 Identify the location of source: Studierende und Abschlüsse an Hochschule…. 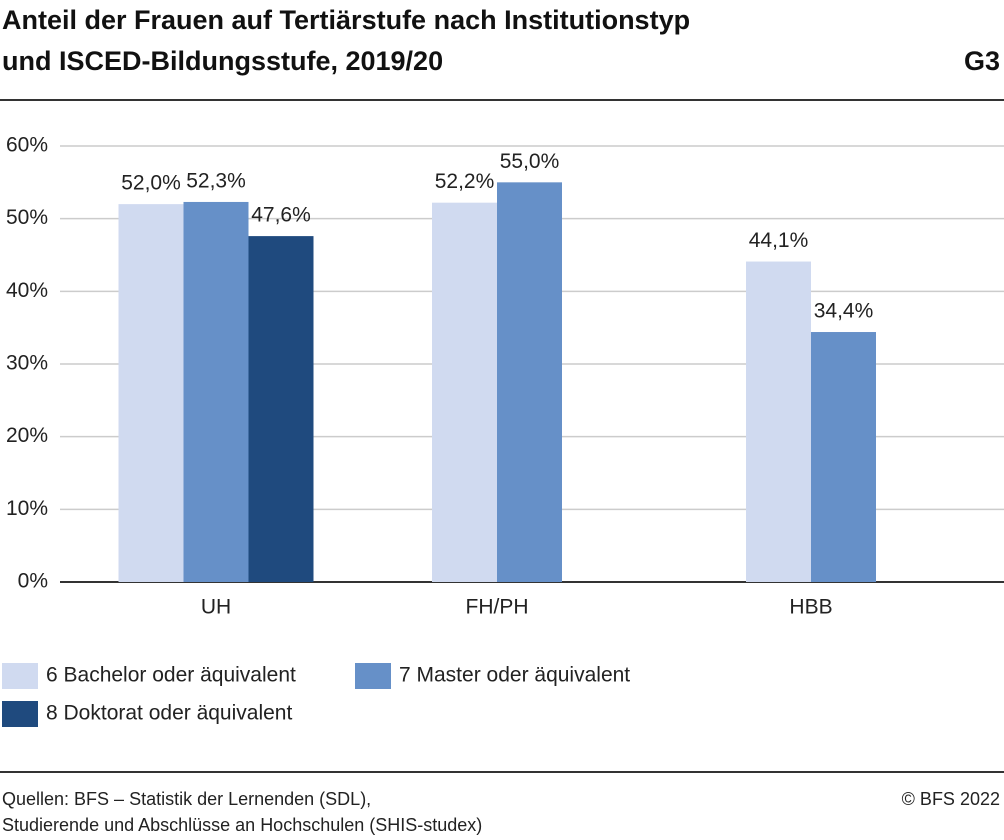
(242, 825).